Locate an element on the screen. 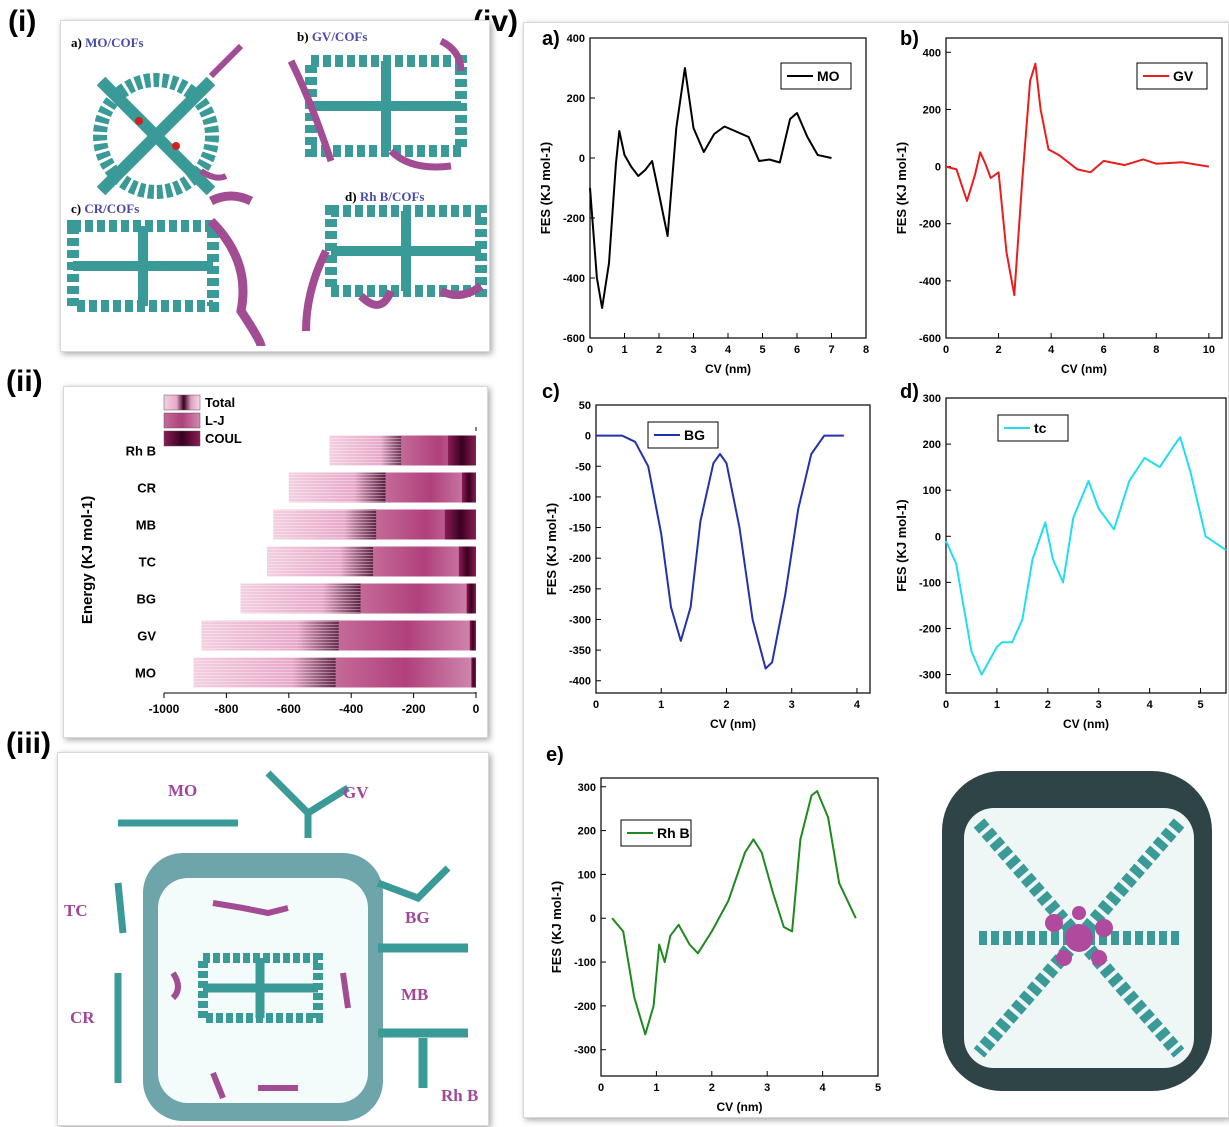 Image resolution: width=1229 pixels, height=1127 pixels. legend-label-lj: L-J is located at coordinates (215, 420).